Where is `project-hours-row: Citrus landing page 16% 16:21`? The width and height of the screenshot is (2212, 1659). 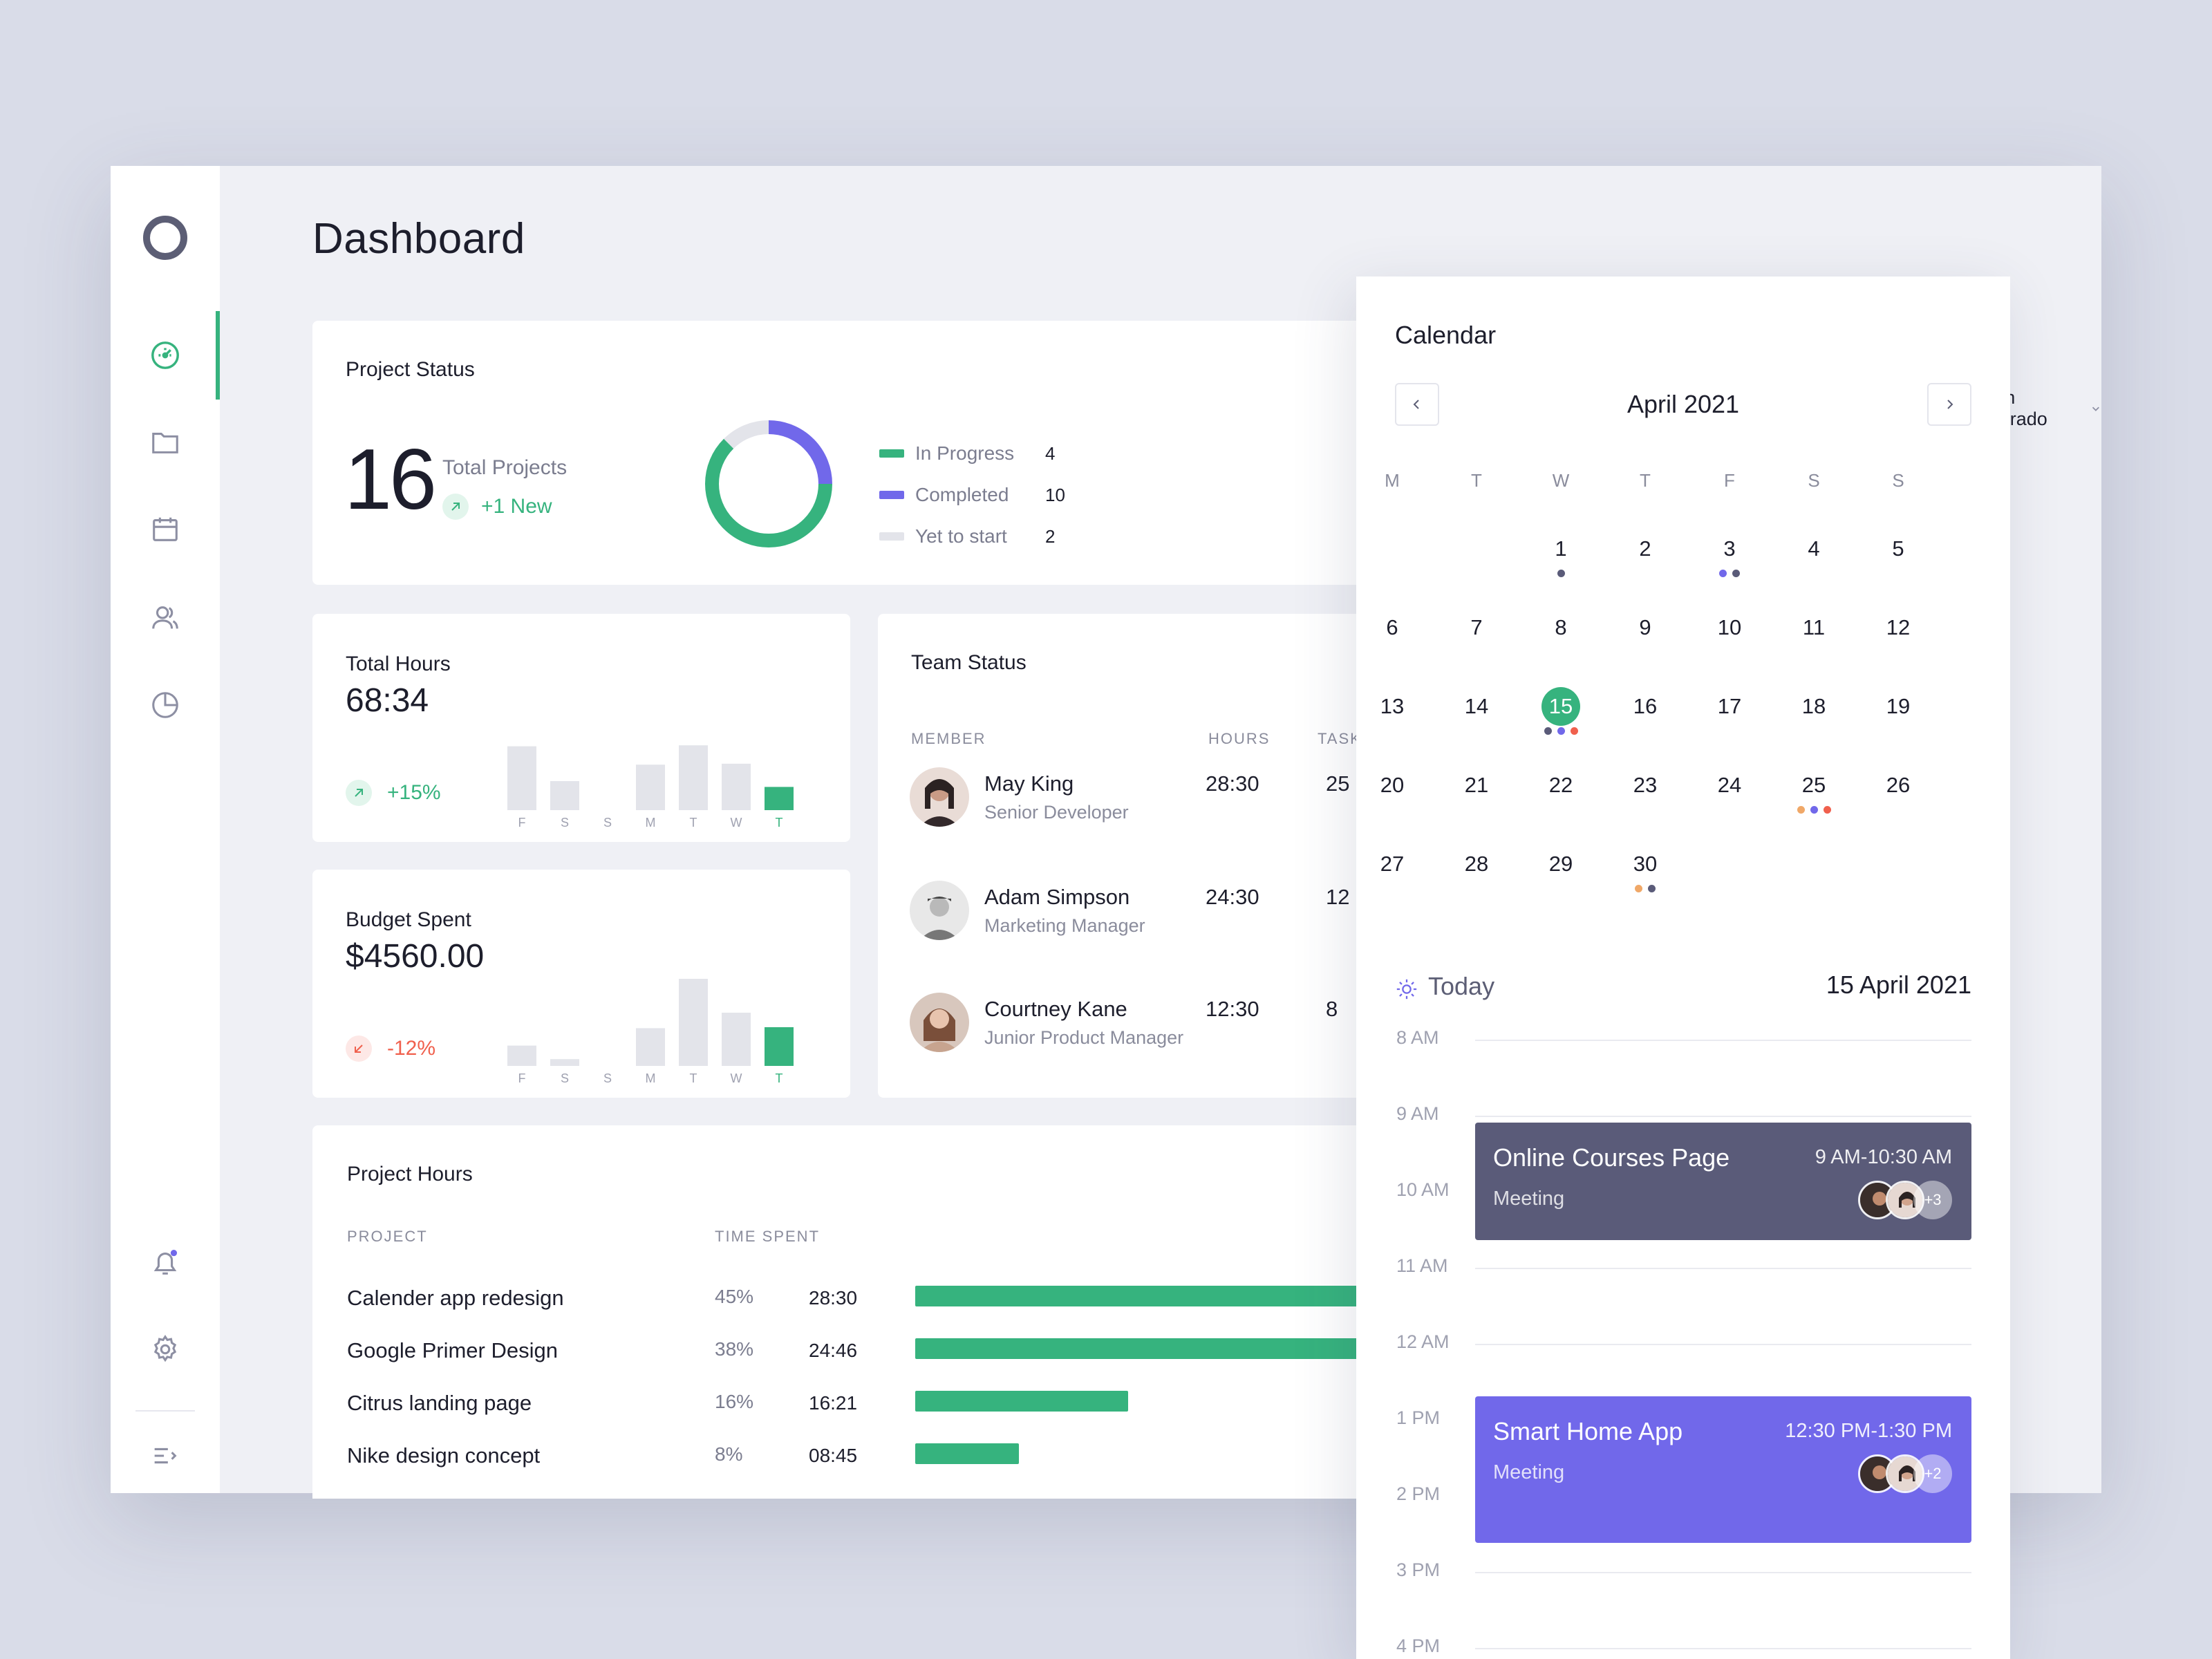 project-hours-row: Citrus landing page 16% 16:21 is located at coordinates (917, 1405).